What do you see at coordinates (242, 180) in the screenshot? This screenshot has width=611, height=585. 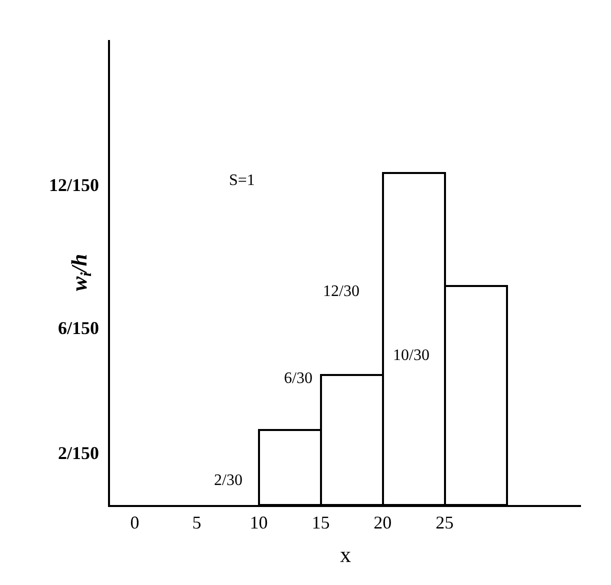 I see `annotation: S=1` at bounding box center [242, 180].